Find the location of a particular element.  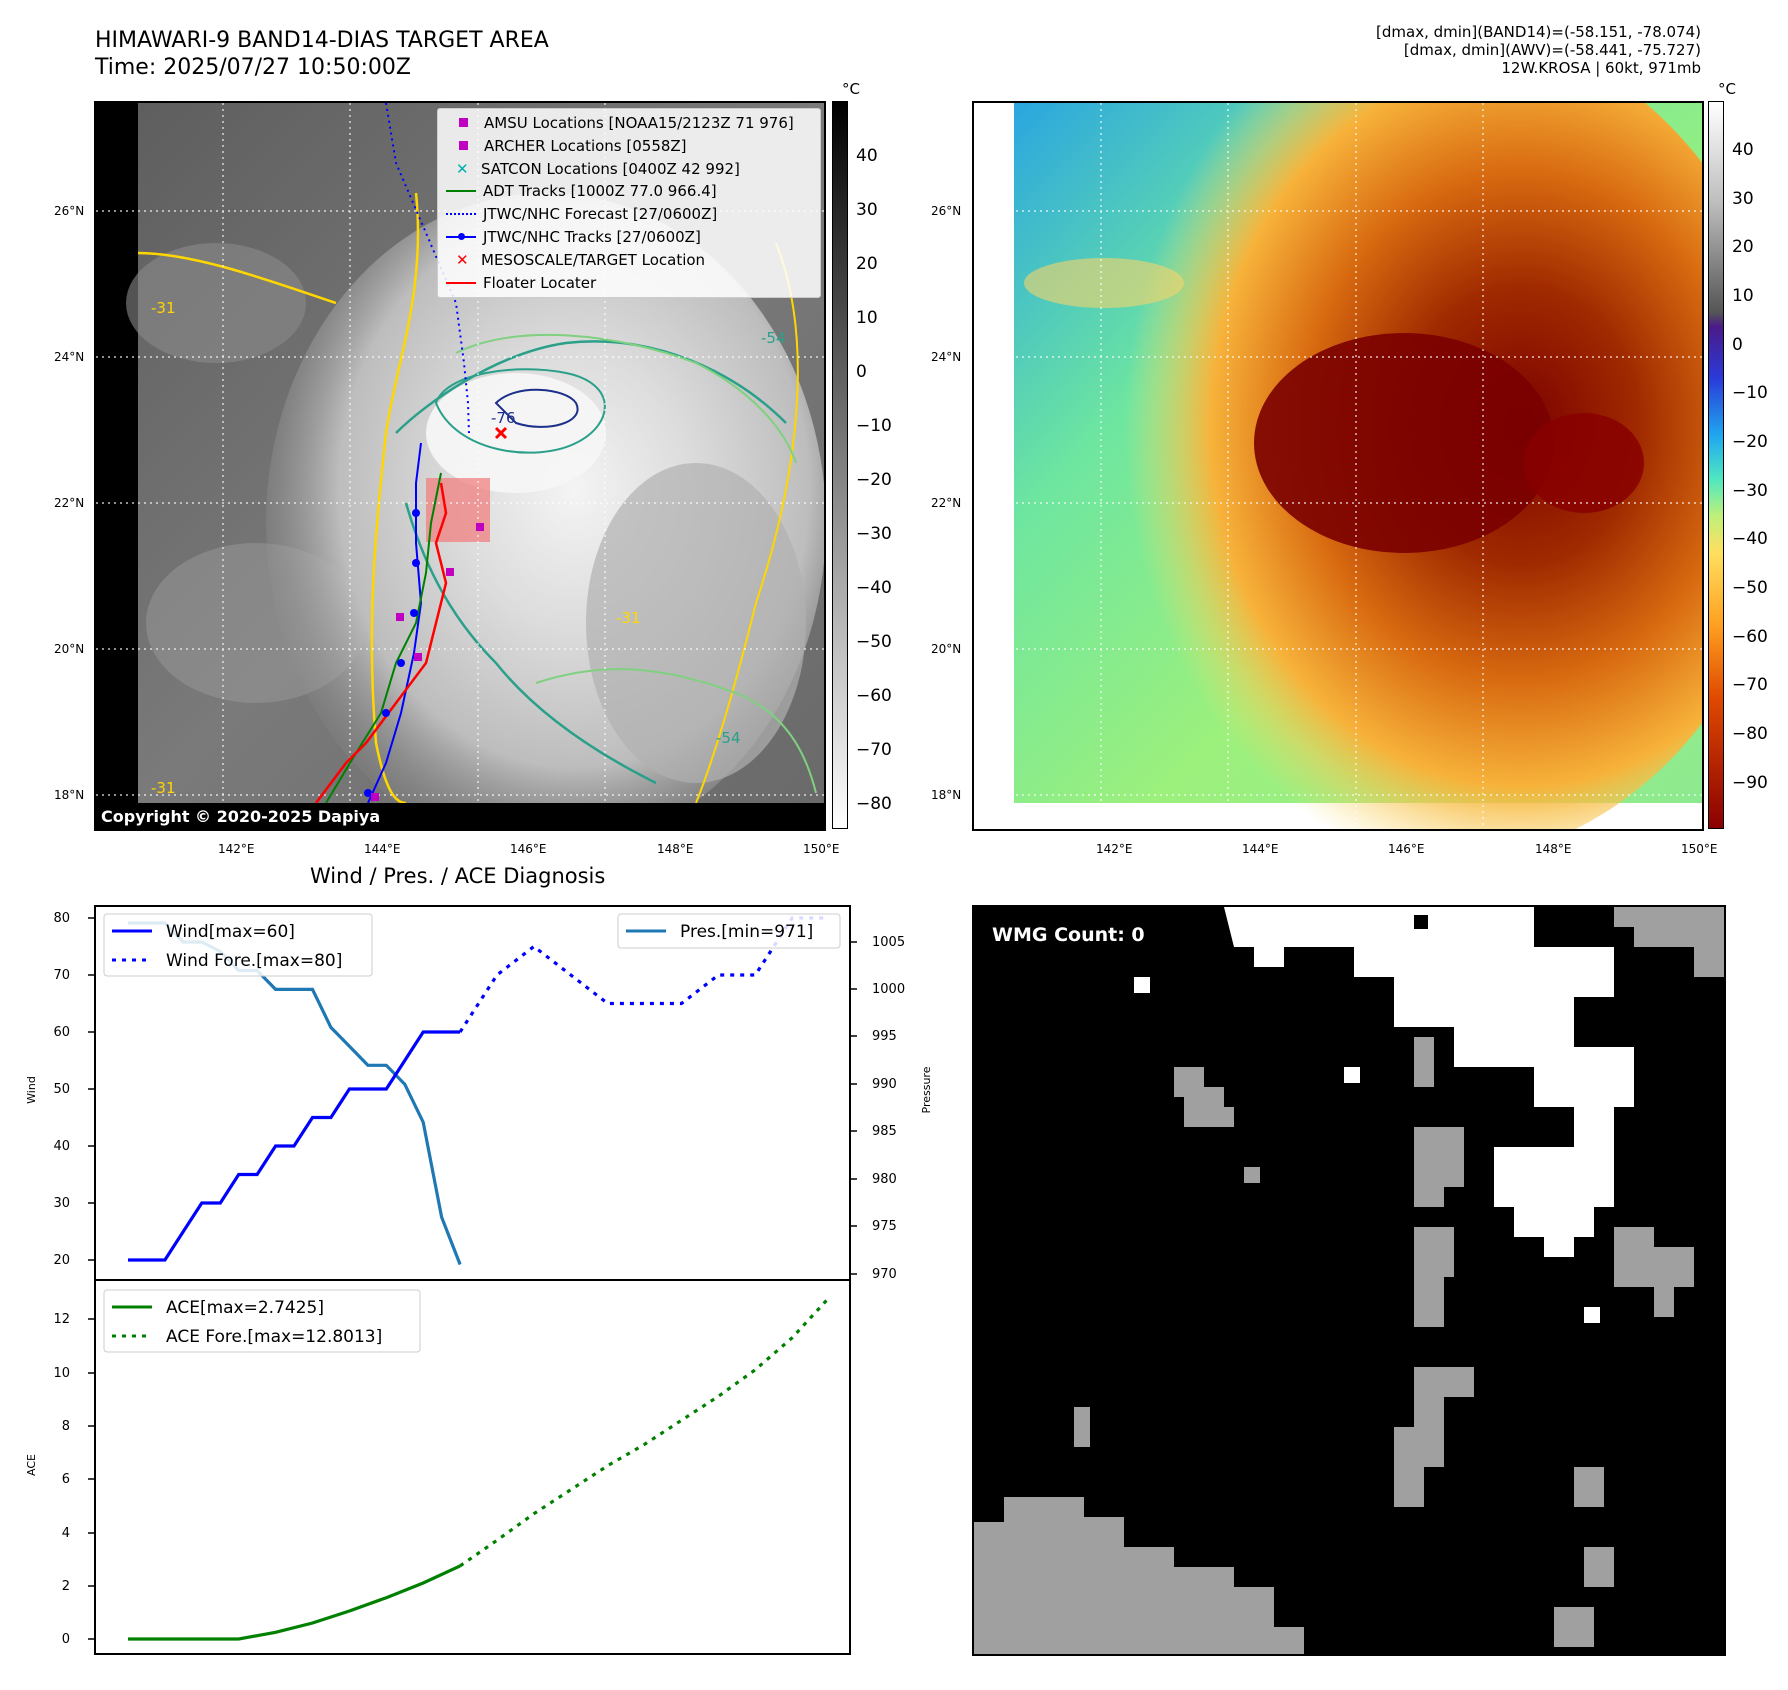

wind-axis-label: Wind is located at coordinates (31, 1090).